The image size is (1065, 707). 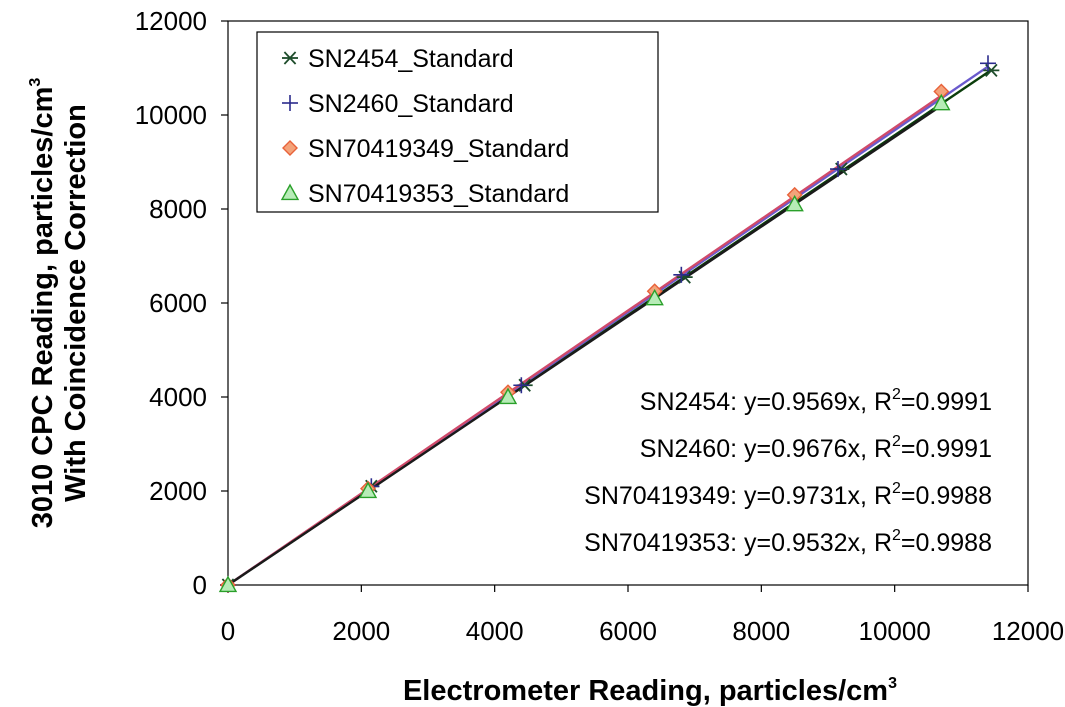 What do you see at coordinates (650, 691) in the screenshot?
I see `x-axis-title: Electrometer Reading, particles/cm3` at bounding box center [650, 691].